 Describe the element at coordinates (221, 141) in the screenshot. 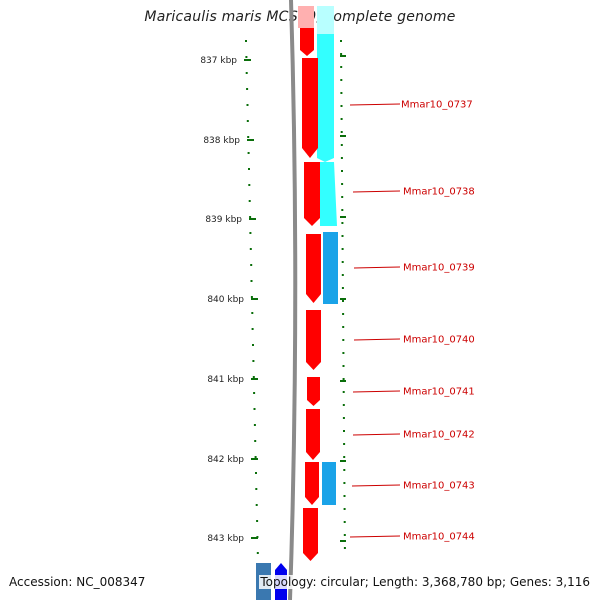

I see `kbp-label: 838 kbp` at that location.